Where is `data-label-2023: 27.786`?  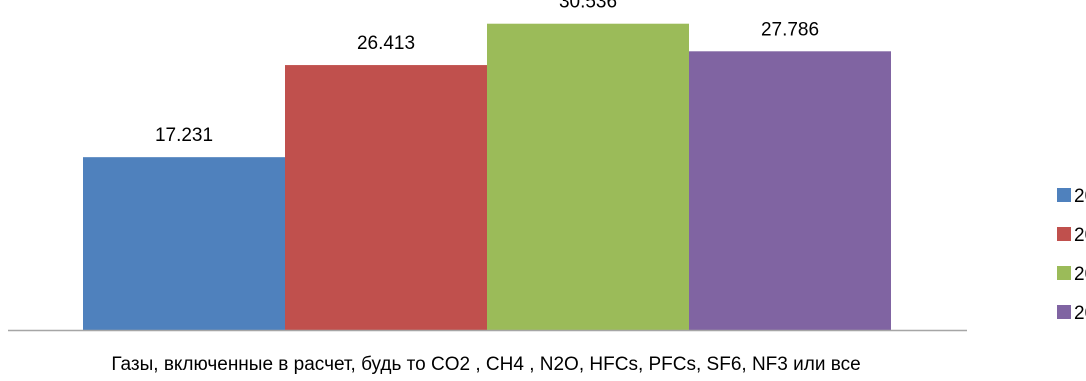 data-label-2023: 27.786 is located at coordinates (790, 29).